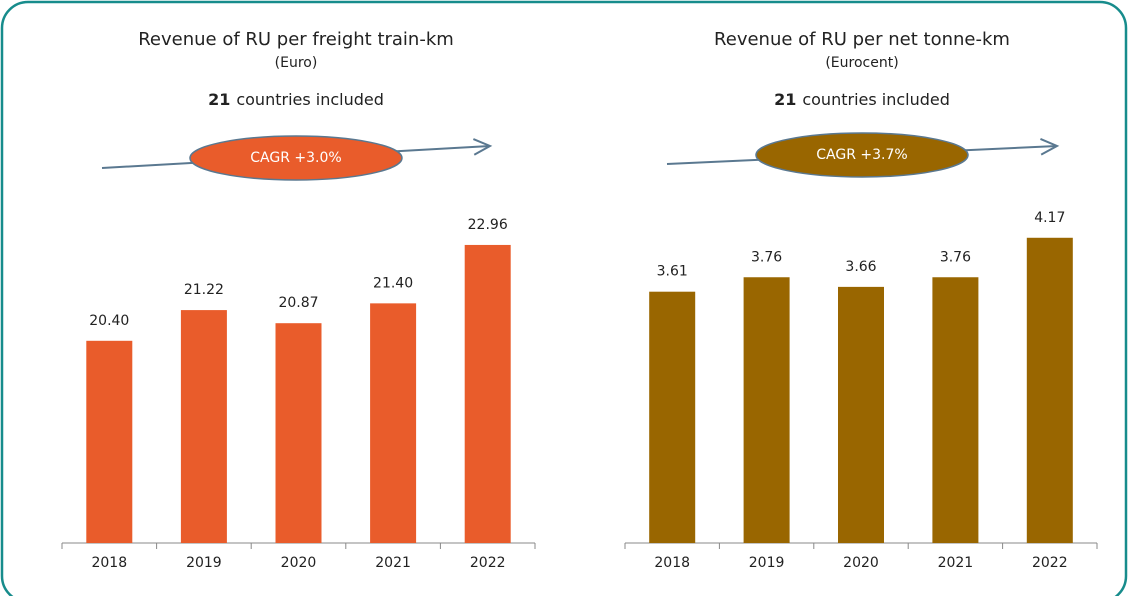 Image resolution: width=1128 pixels, height=596 pixels. What do you see at coordinates (1049, 218) in the screenshot?
I see `value-label: 4.17` at bounding box center [1049, 218].